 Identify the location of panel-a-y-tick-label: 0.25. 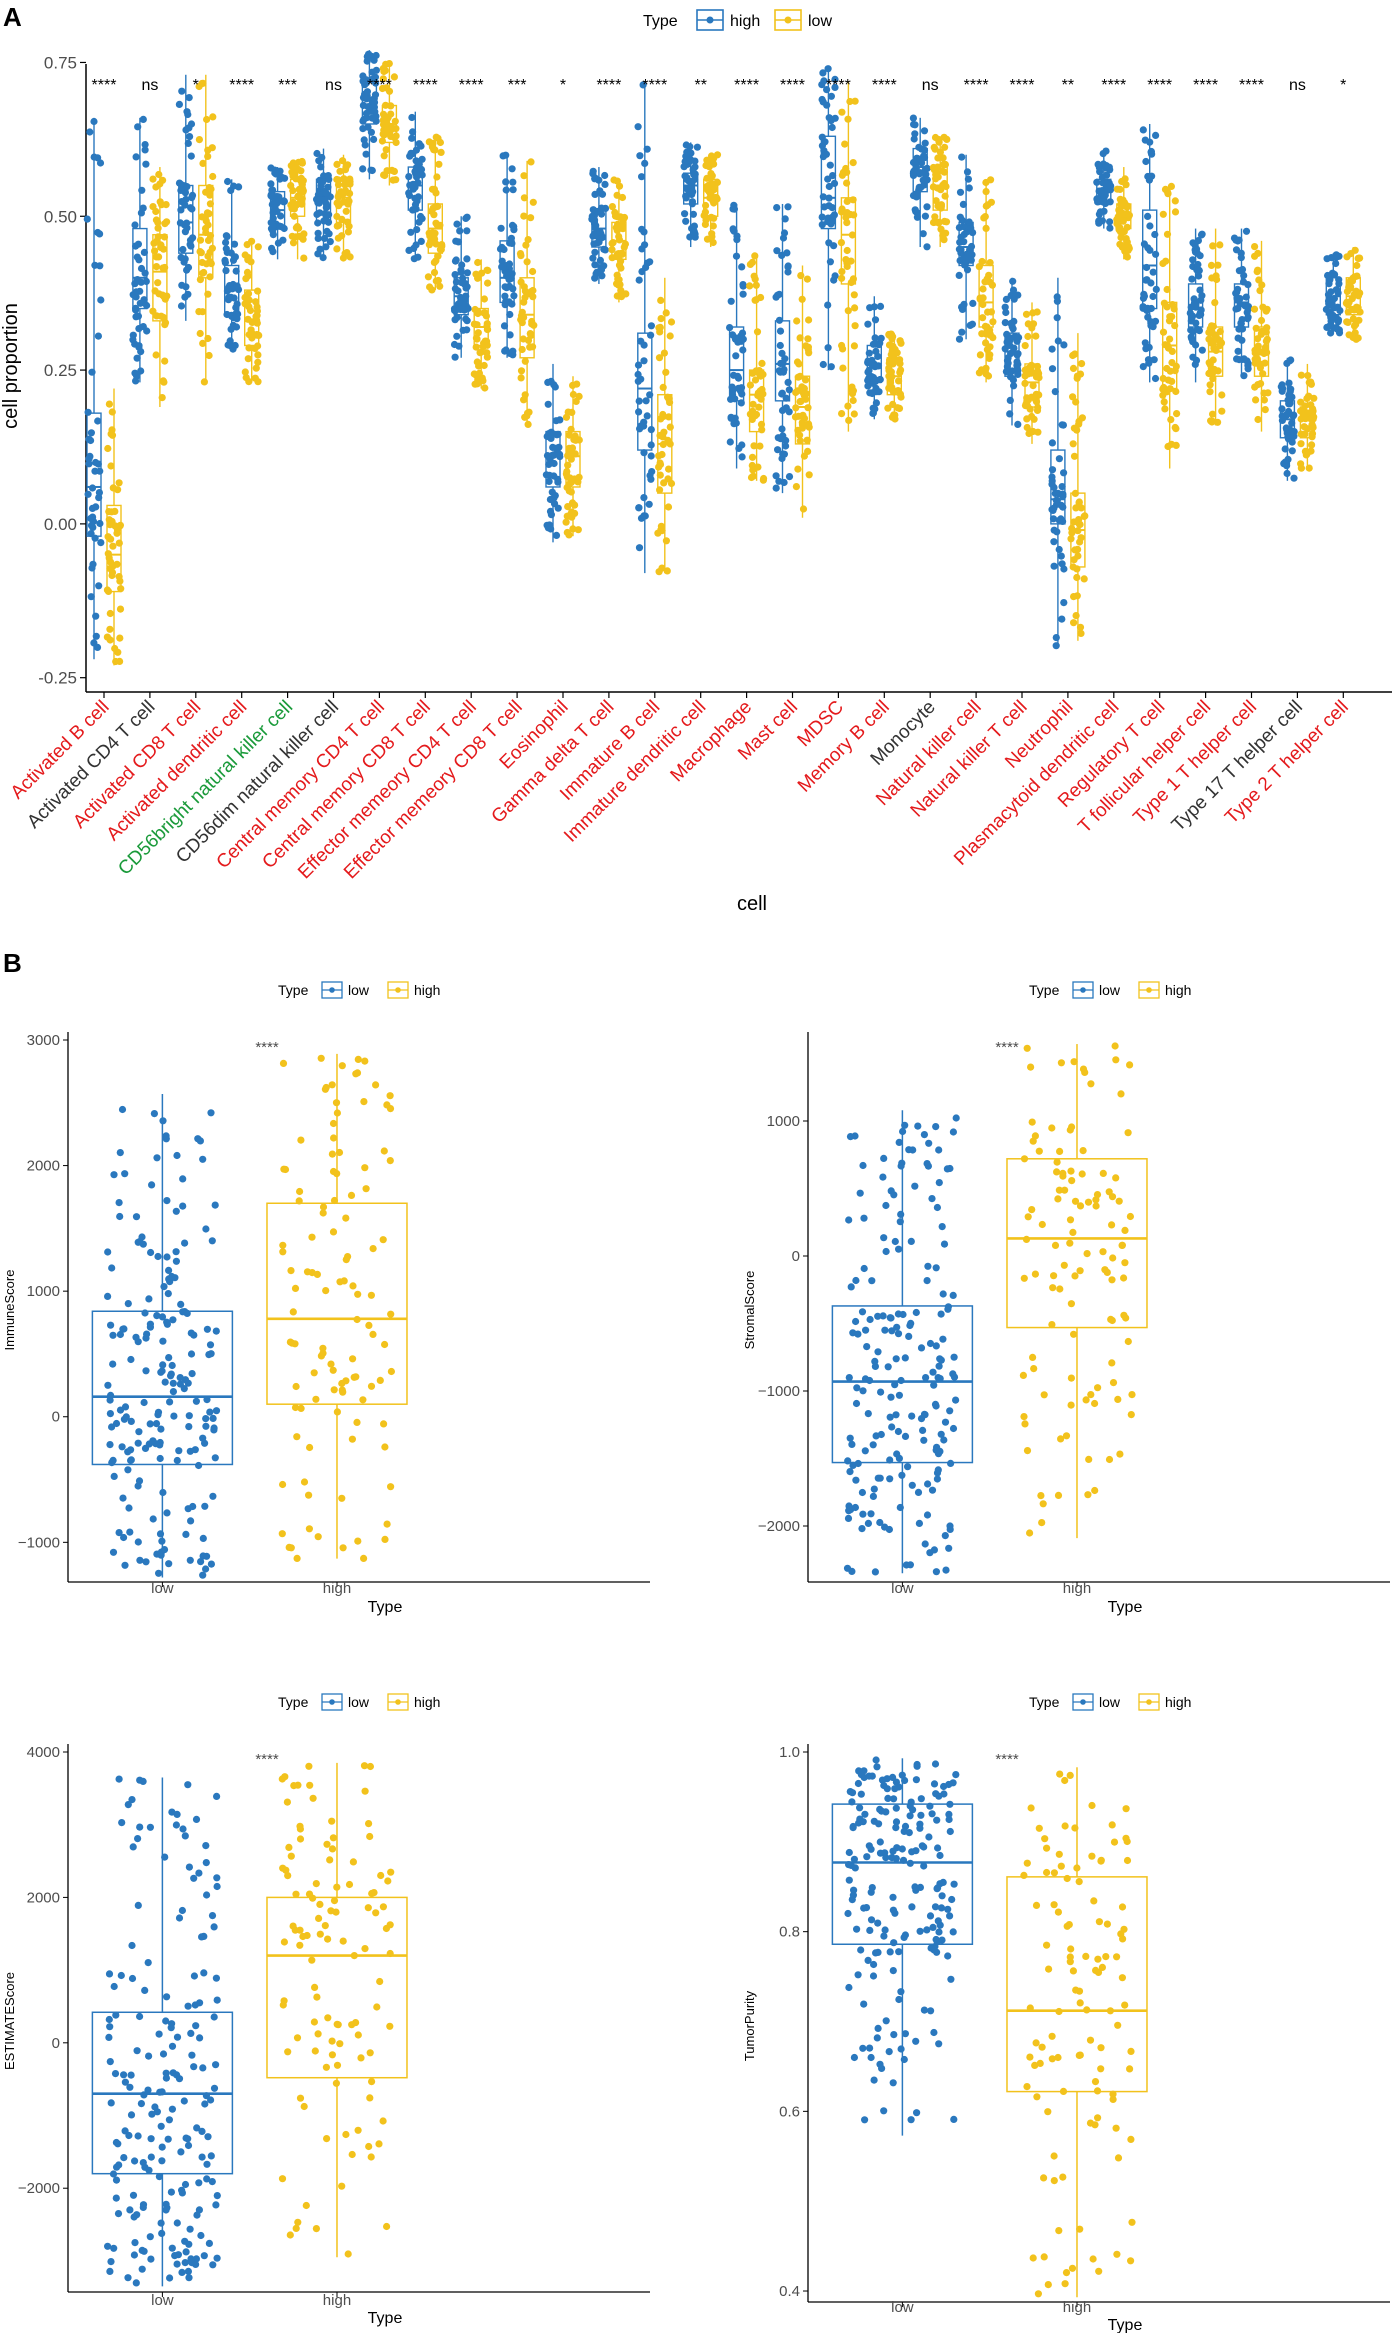
(60, 370).